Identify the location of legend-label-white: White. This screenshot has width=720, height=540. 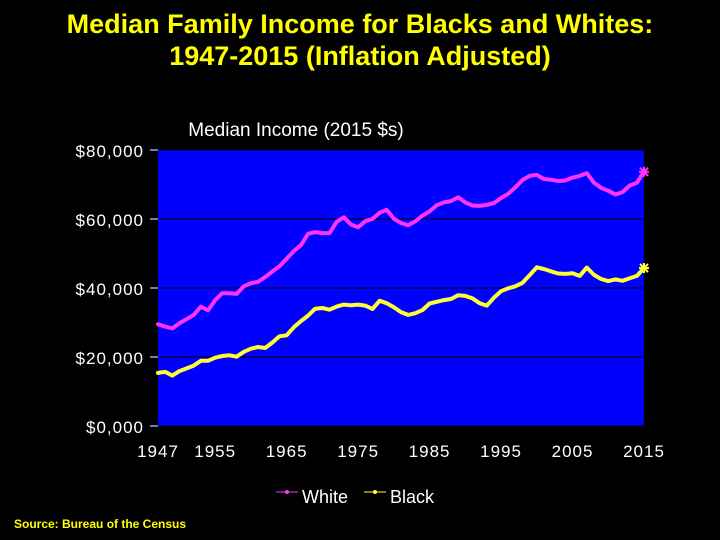
(325, 497).